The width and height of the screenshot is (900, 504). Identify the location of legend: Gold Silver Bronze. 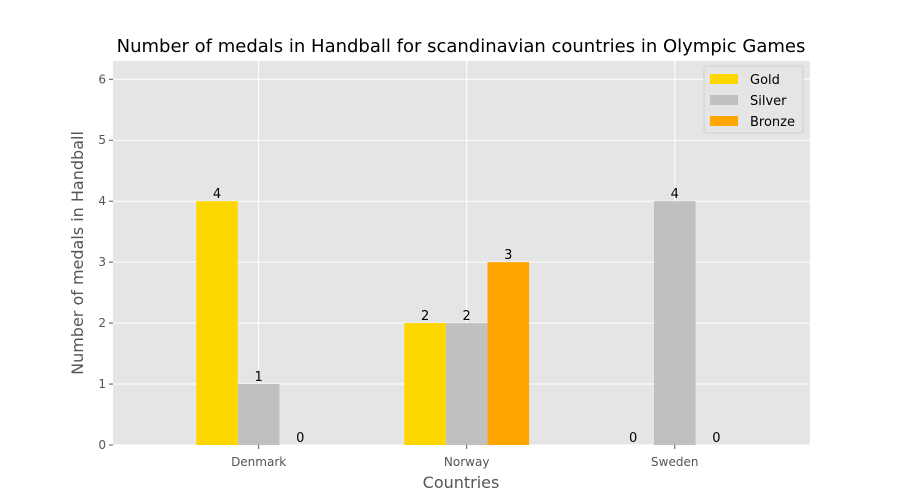
(753, 99).